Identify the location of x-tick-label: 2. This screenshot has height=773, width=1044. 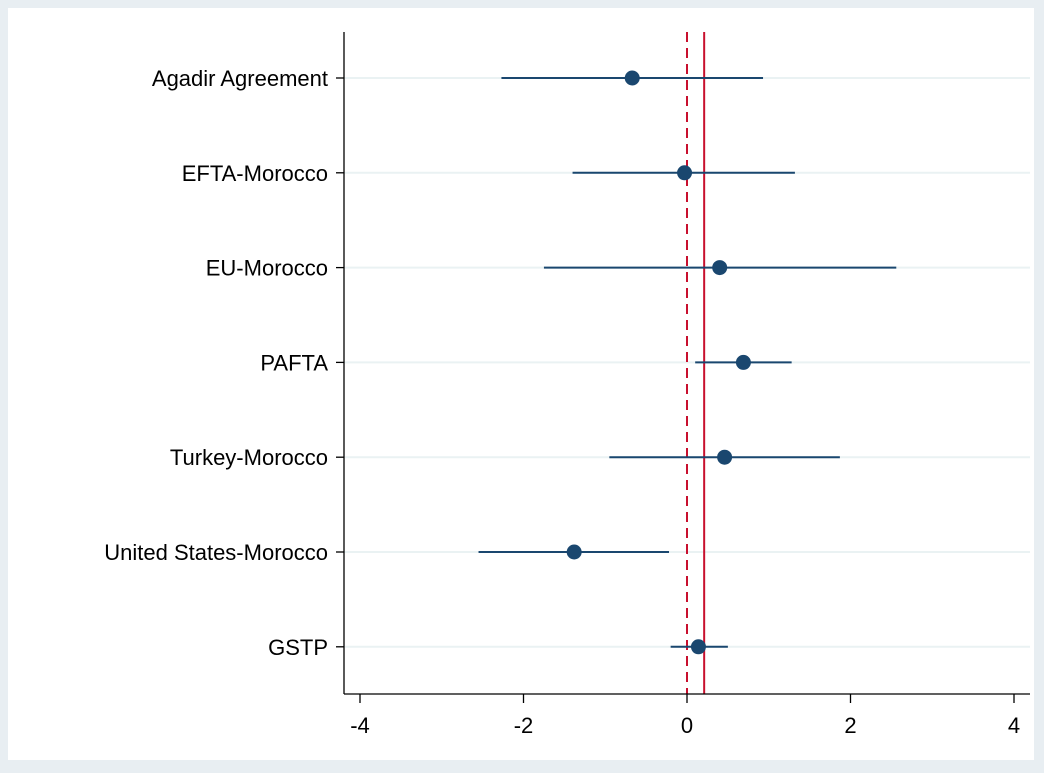
(850, 725).